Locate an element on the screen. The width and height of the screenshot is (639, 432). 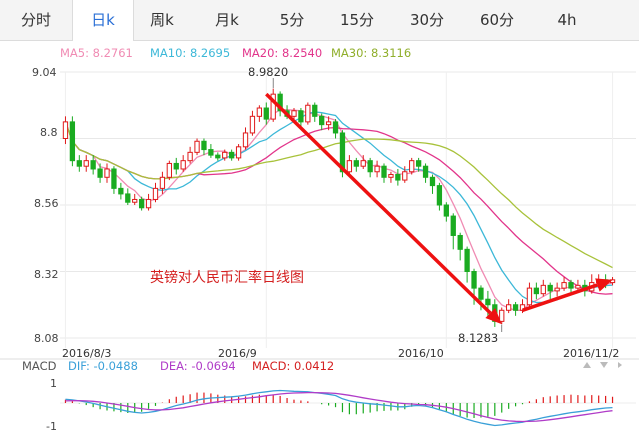
macd-title: MACD is located at coordinates (39, 366).